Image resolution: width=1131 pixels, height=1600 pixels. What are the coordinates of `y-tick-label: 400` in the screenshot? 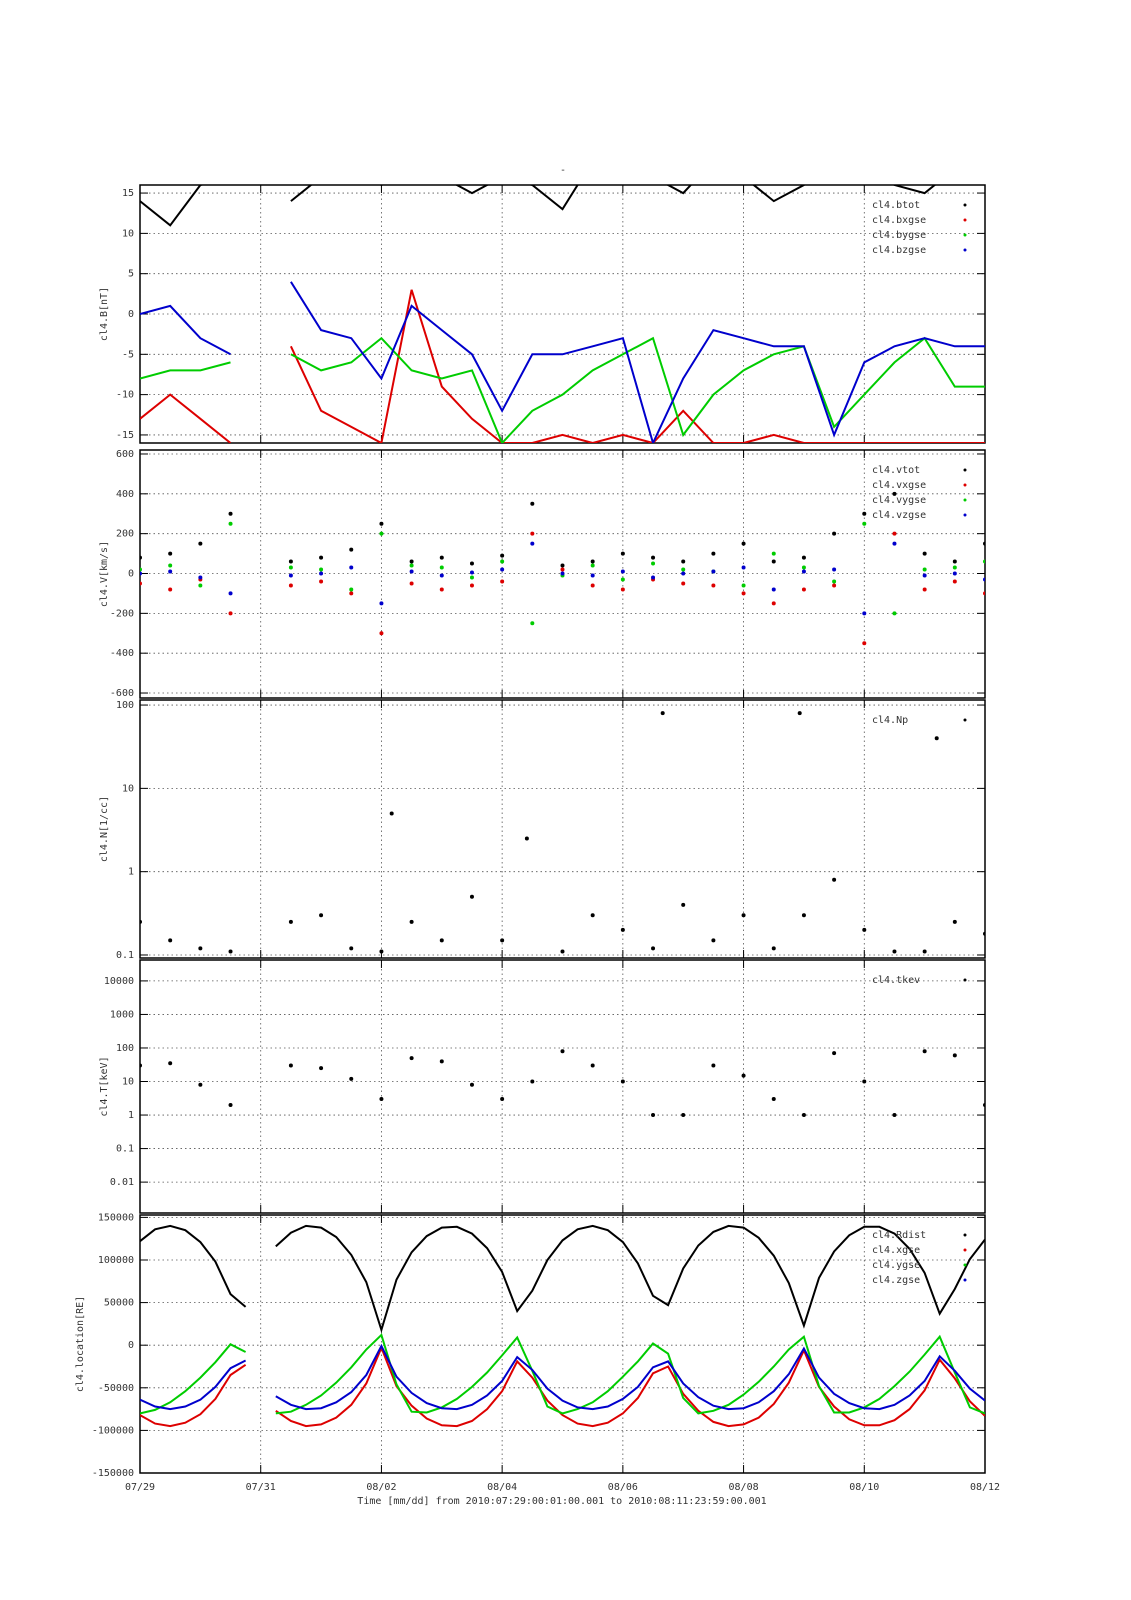 It's located at (125, 494).